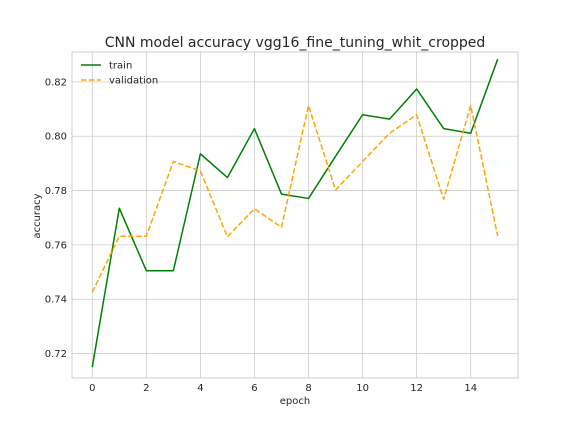 The height and width of the screenshot is (432, 576). Describe the element at coordinates (119, 74) in the screenshot. I see `legend: train validation` at that location.